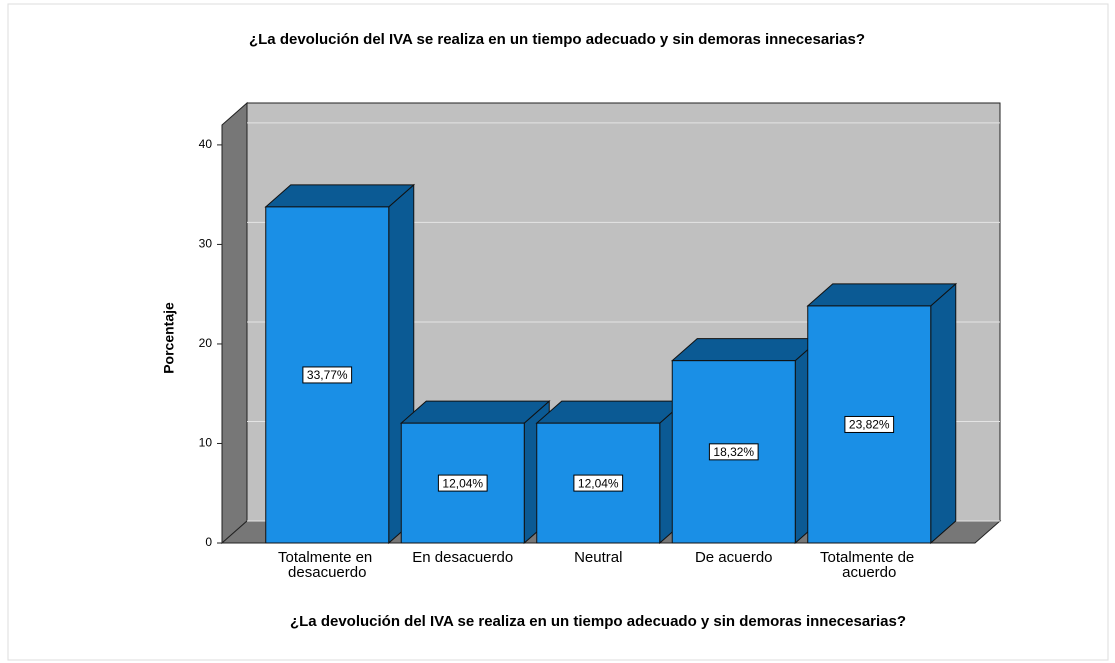 This screenshot has width=1115, height=663. What do you see at coordinates (943, 413) in the screenshot?
I see `bar-side` at bounding box center [943, 413].